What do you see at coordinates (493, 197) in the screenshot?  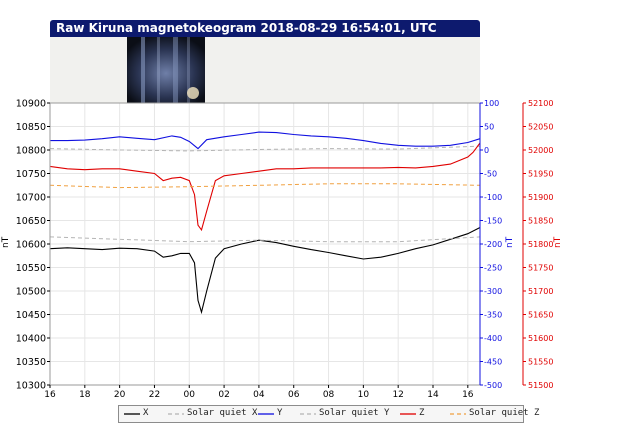 I see `middle-axis-tick-label: -100` at bounding box center [493, 197].